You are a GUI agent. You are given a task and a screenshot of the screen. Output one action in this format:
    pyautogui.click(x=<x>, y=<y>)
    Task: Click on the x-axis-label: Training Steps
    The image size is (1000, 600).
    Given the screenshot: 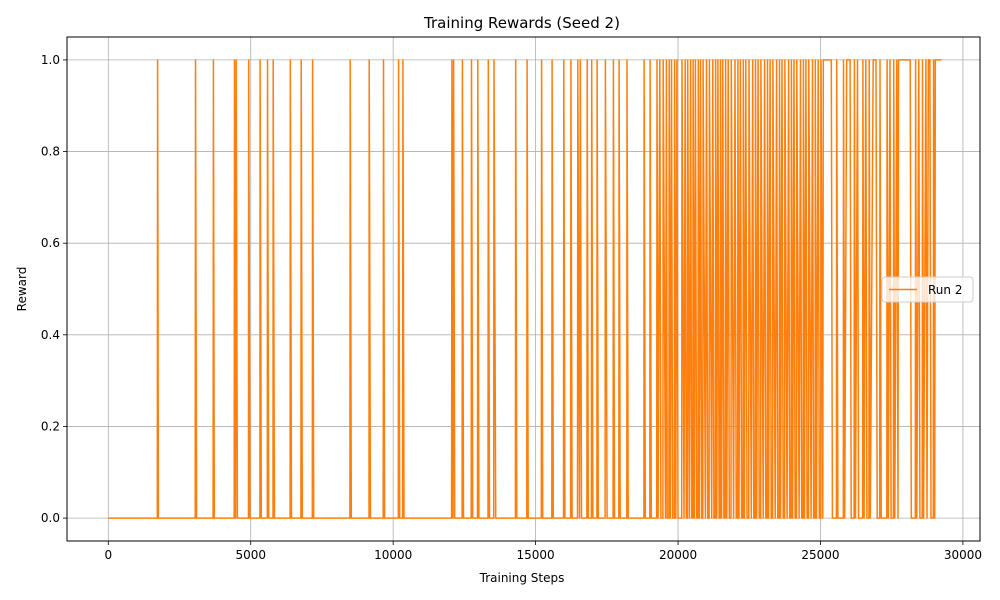 What is the action you would take?
    pyautogui.click(x=522, y=578)
    